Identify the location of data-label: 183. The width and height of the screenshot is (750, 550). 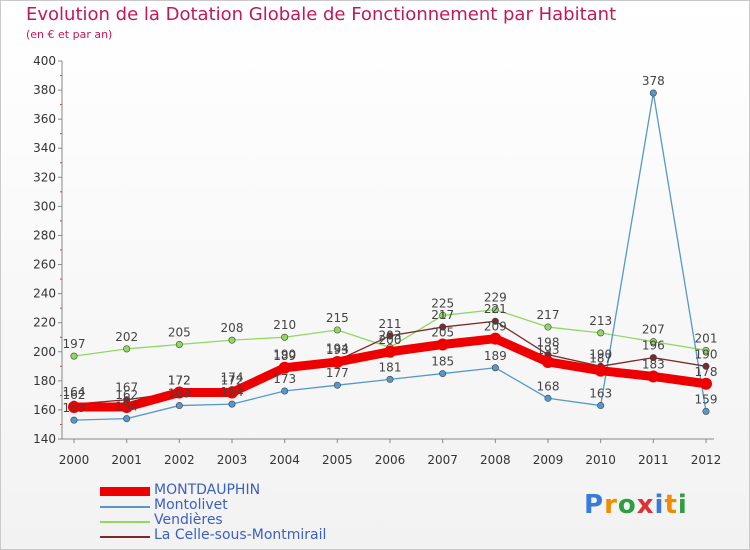
(653, 364).